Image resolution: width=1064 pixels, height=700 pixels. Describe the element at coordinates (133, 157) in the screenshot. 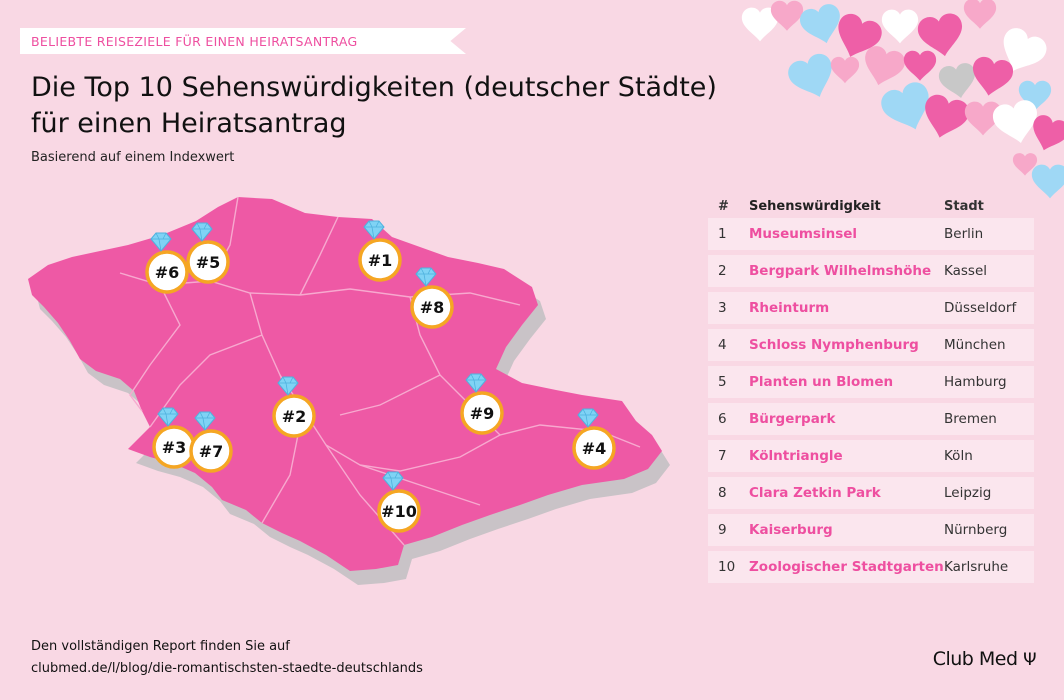

I see `subtitle: Basierend auf einem Indexwert` at that location.